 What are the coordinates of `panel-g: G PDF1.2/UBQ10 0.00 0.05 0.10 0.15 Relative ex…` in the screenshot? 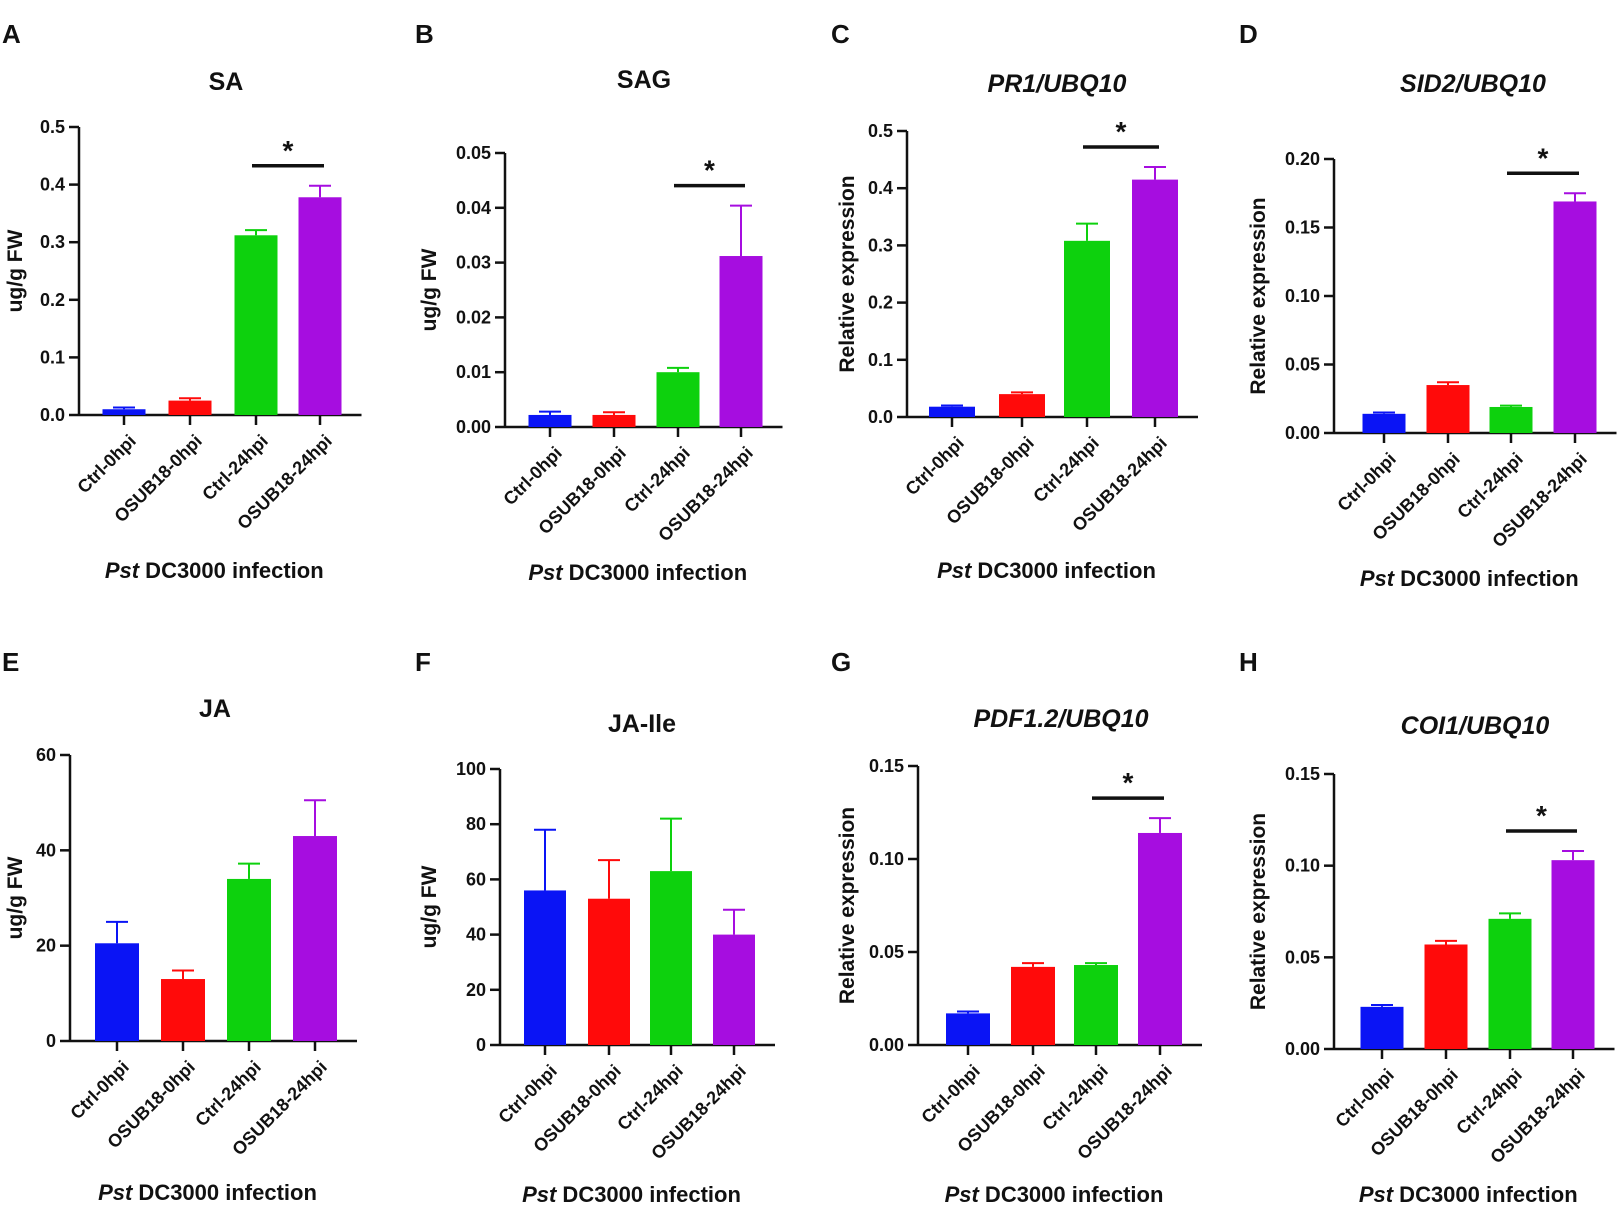 It's located at (1016, 927).